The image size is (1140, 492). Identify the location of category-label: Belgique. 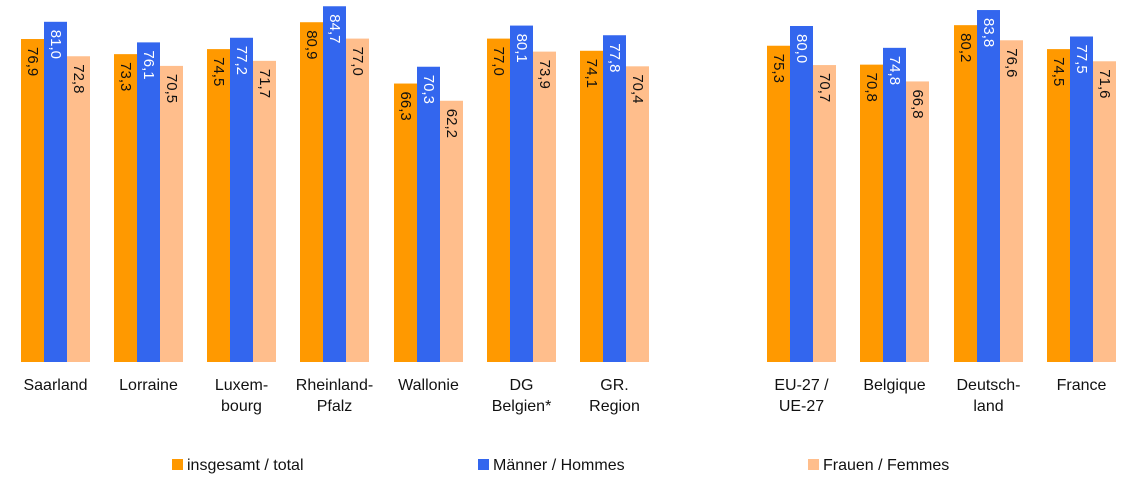
(894, 385).